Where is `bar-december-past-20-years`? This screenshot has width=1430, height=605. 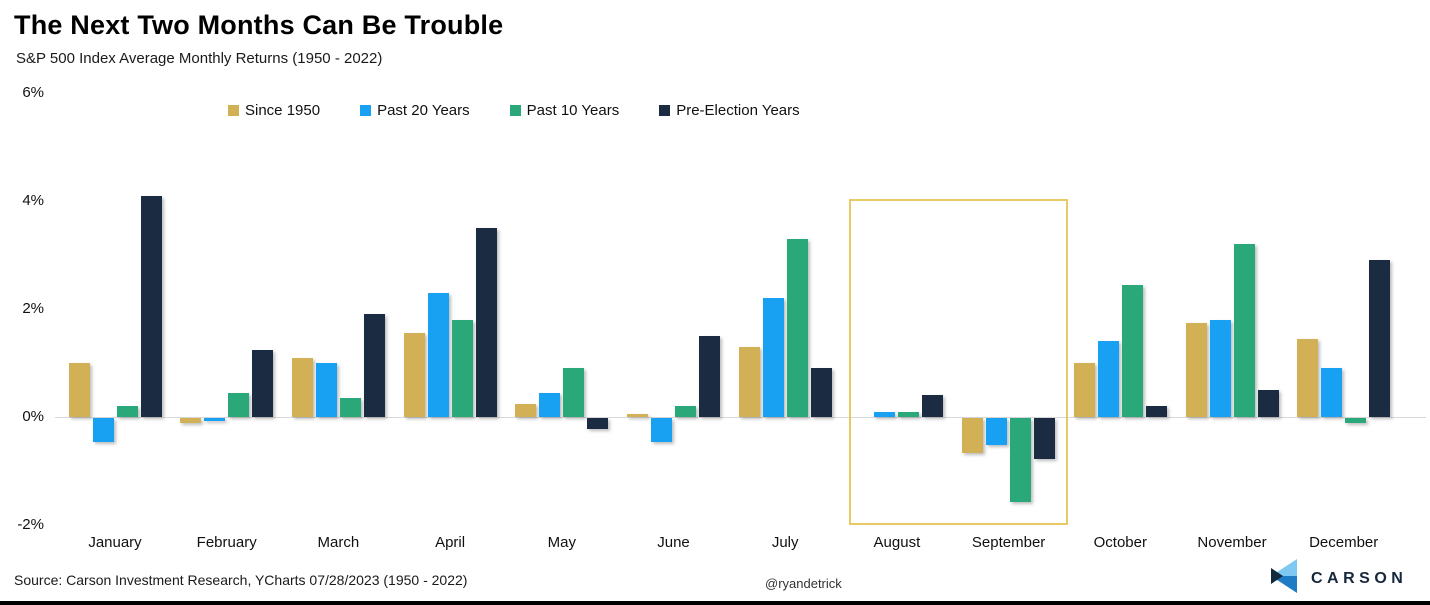
bar-december-past-20-years is located at coordinates (1332, 392).